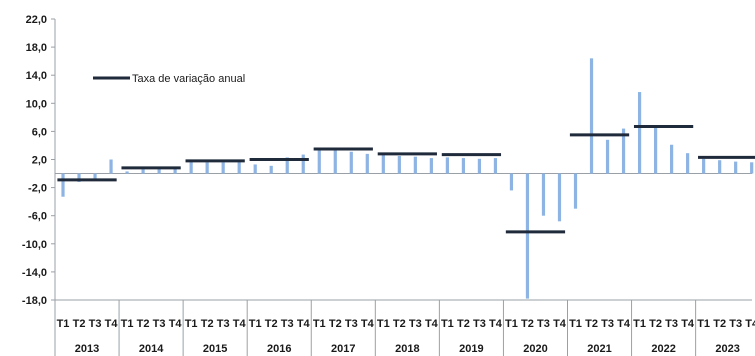 The height and width of the screenshot is (356, 755). Describe the element at coordinates (511, 182) in the screenshot. I see `bar-2020-T1` at that location.